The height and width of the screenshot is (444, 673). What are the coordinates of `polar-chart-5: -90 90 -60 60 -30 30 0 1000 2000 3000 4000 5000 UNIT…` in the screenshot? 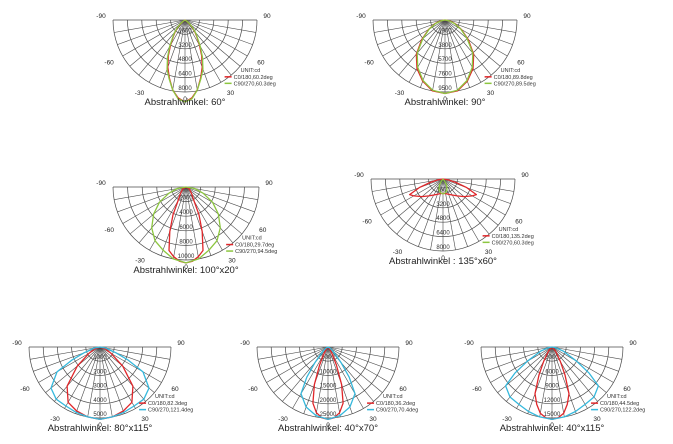 It's located at (102, 384).